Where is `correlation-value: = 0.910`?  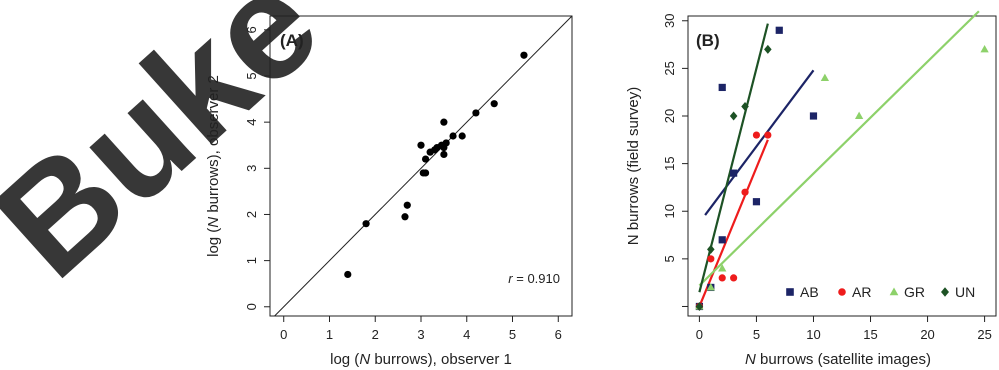
correlation-value: = 0.910 is located at coordinates (536, 278).